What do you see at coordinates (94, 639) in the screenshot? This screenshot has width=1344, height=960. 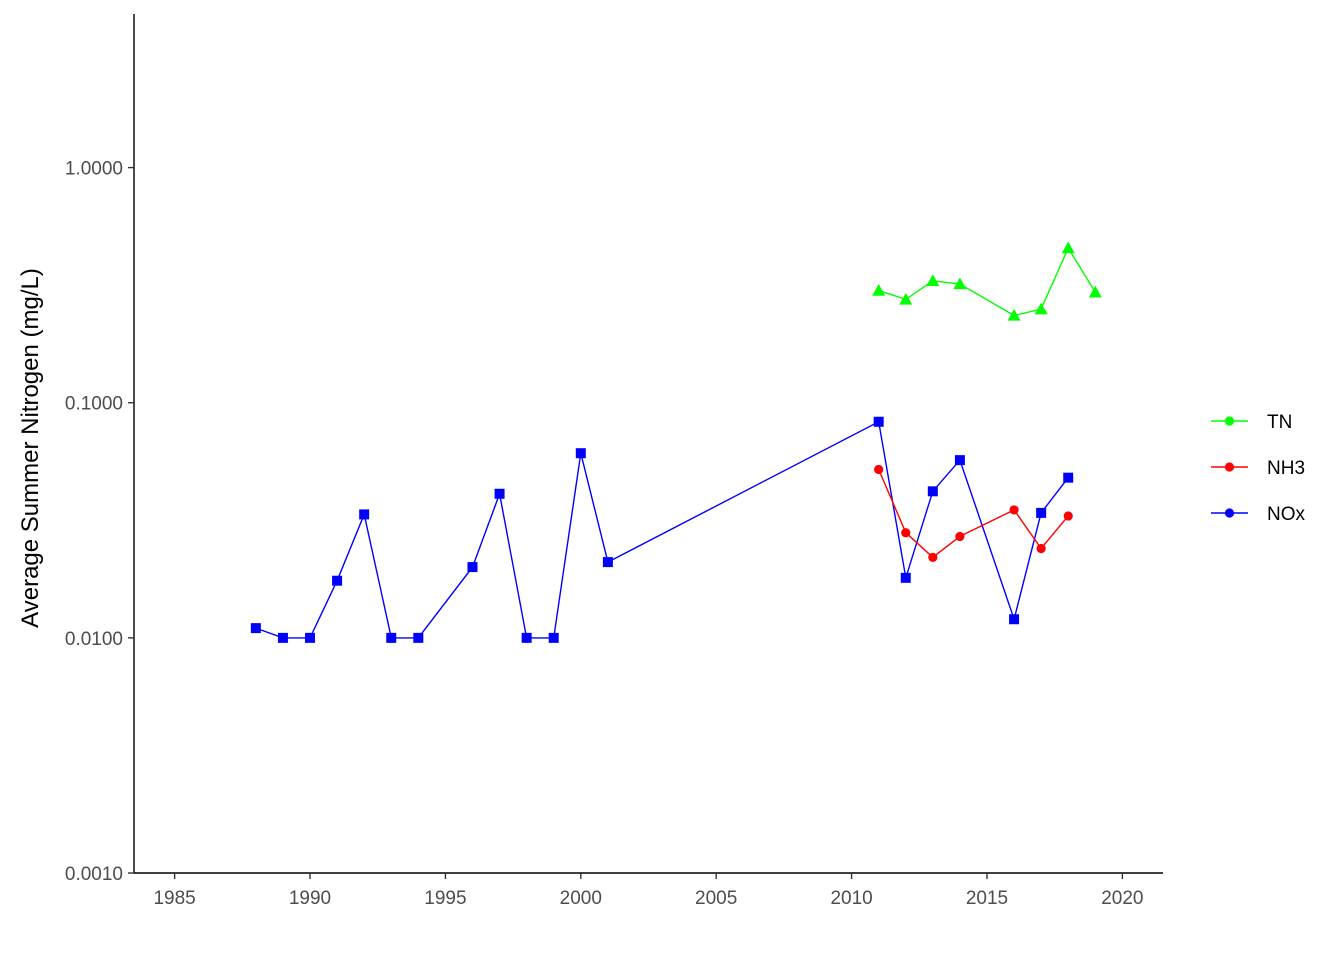 I see `y-tick-label: 0.0100` at bounding box center [94, 639].